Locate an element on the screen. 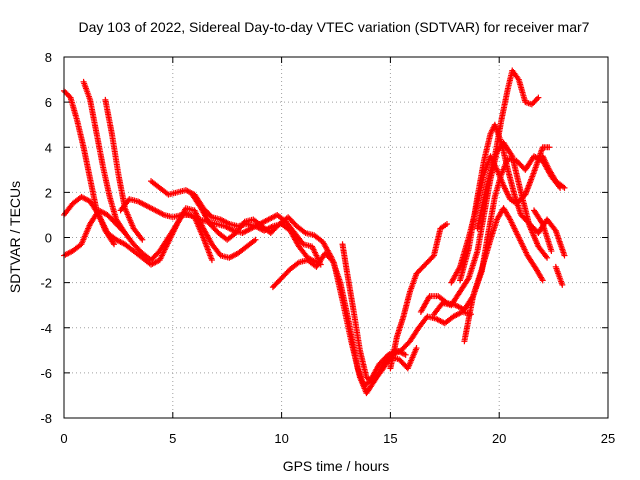 This screenshot has width=640, height=480. y-axis-label: SDTVAR / TECUs is located at coordinates (15, 237).